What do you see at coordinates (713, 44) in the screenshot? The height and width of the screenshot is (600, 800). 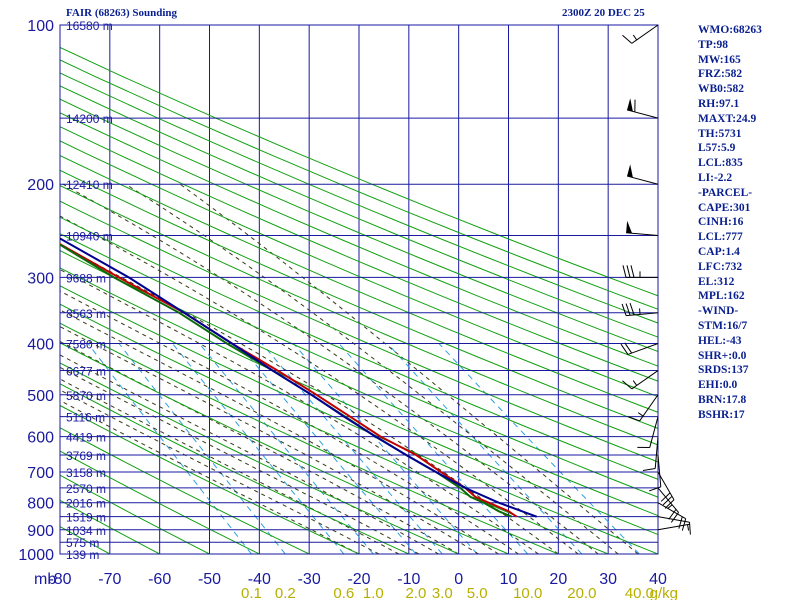 I see `index-stat: TP:98` at bounding box center [713, 44].